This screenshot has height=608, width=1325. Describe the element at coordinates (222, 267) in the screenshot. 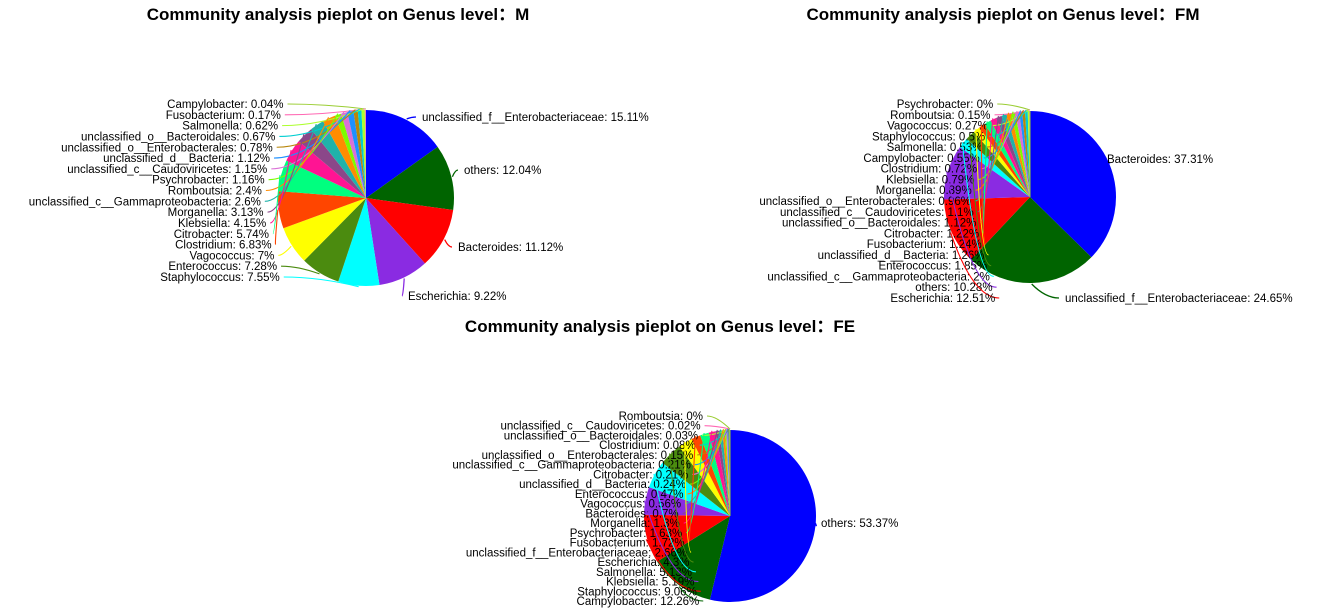

I see `slice-label-enterococcus: Enterococcus: 7.28%` at that location.